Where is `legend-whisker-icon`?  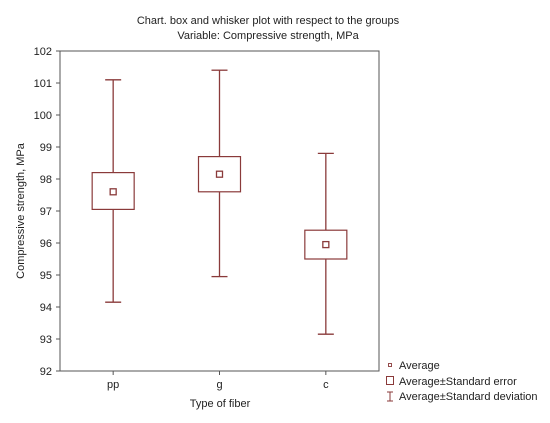 legend-whisker-icon is located at coordinates (390, 396).